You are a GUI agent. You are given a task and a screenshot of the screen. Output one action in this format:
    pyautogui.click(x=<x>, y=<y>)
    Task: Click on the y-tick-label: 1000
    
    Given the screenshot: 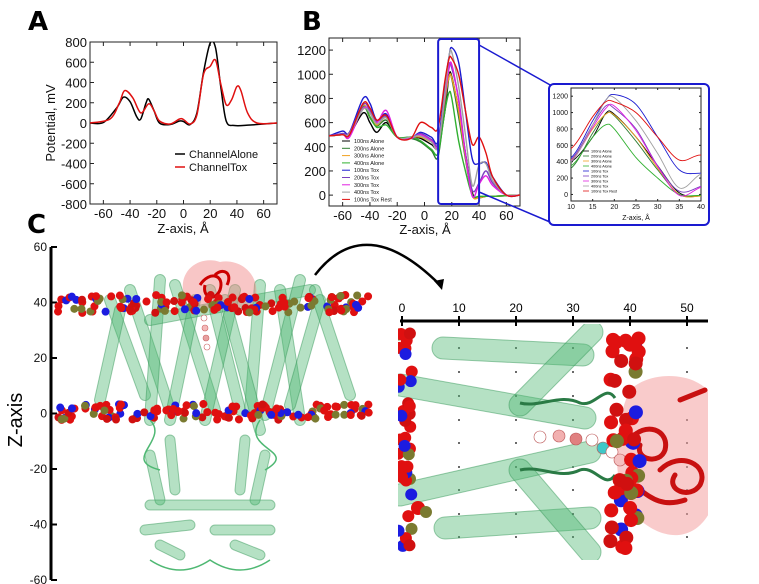 What is the action you would take?
    pyautogui.click(x=311, y=74)
    